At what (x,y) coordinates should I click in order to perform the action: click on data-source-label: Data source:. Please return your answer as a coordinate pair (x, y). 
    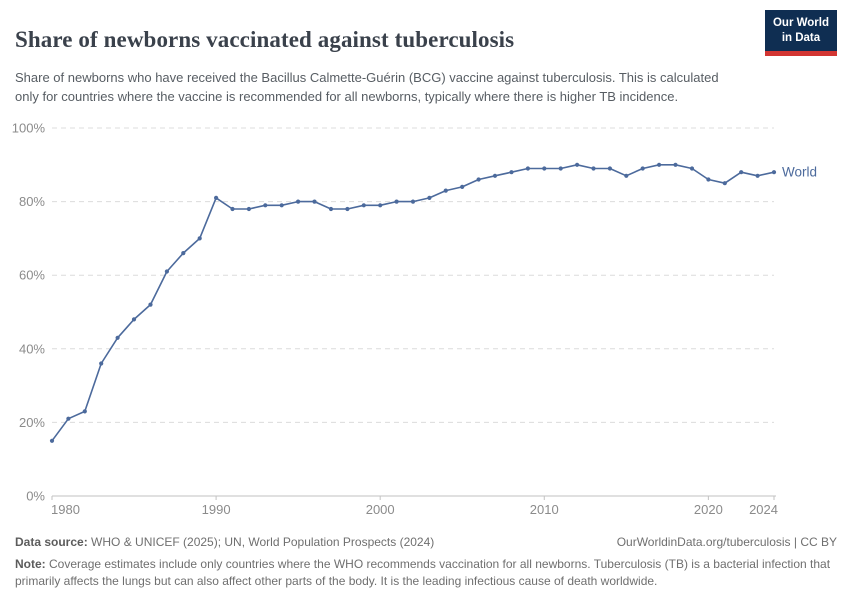
    Looking at the image, I should click on (51, 542).